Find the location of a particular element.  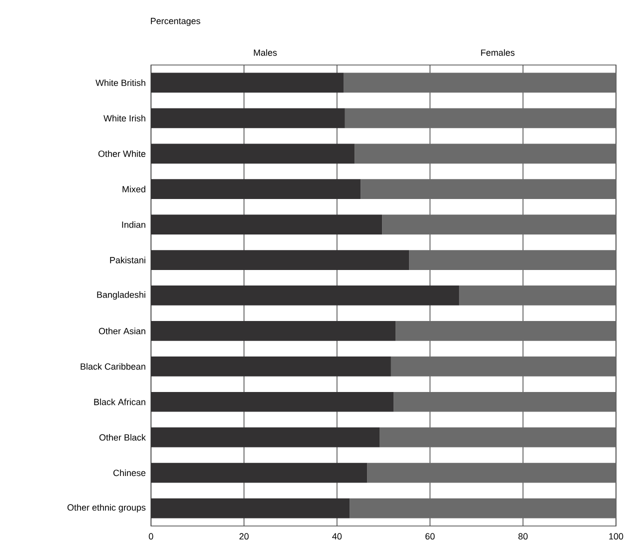

y-tick-label: Other White is located at coordinates (122, 153).